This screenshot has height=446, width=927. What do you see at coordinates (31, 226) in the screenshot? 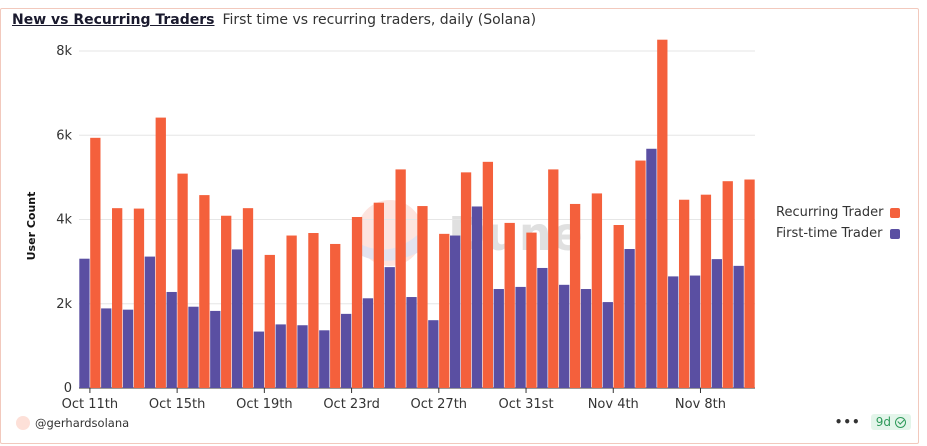
I see `y-axis-label: User Count` at bounding box center [31, 226].